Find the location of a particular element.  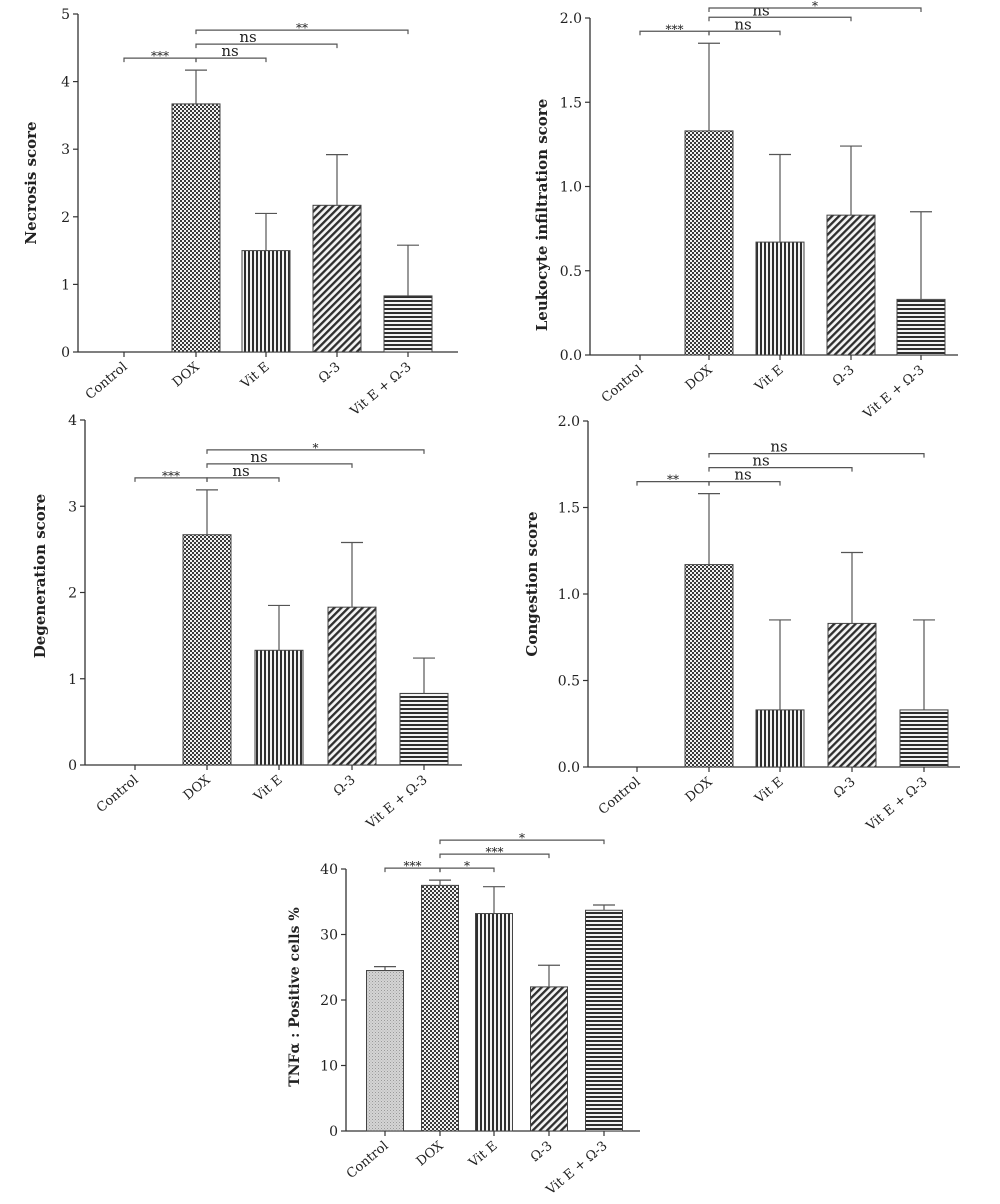

y-axis-label: Necrosis score is located at coordinates (31, 182).